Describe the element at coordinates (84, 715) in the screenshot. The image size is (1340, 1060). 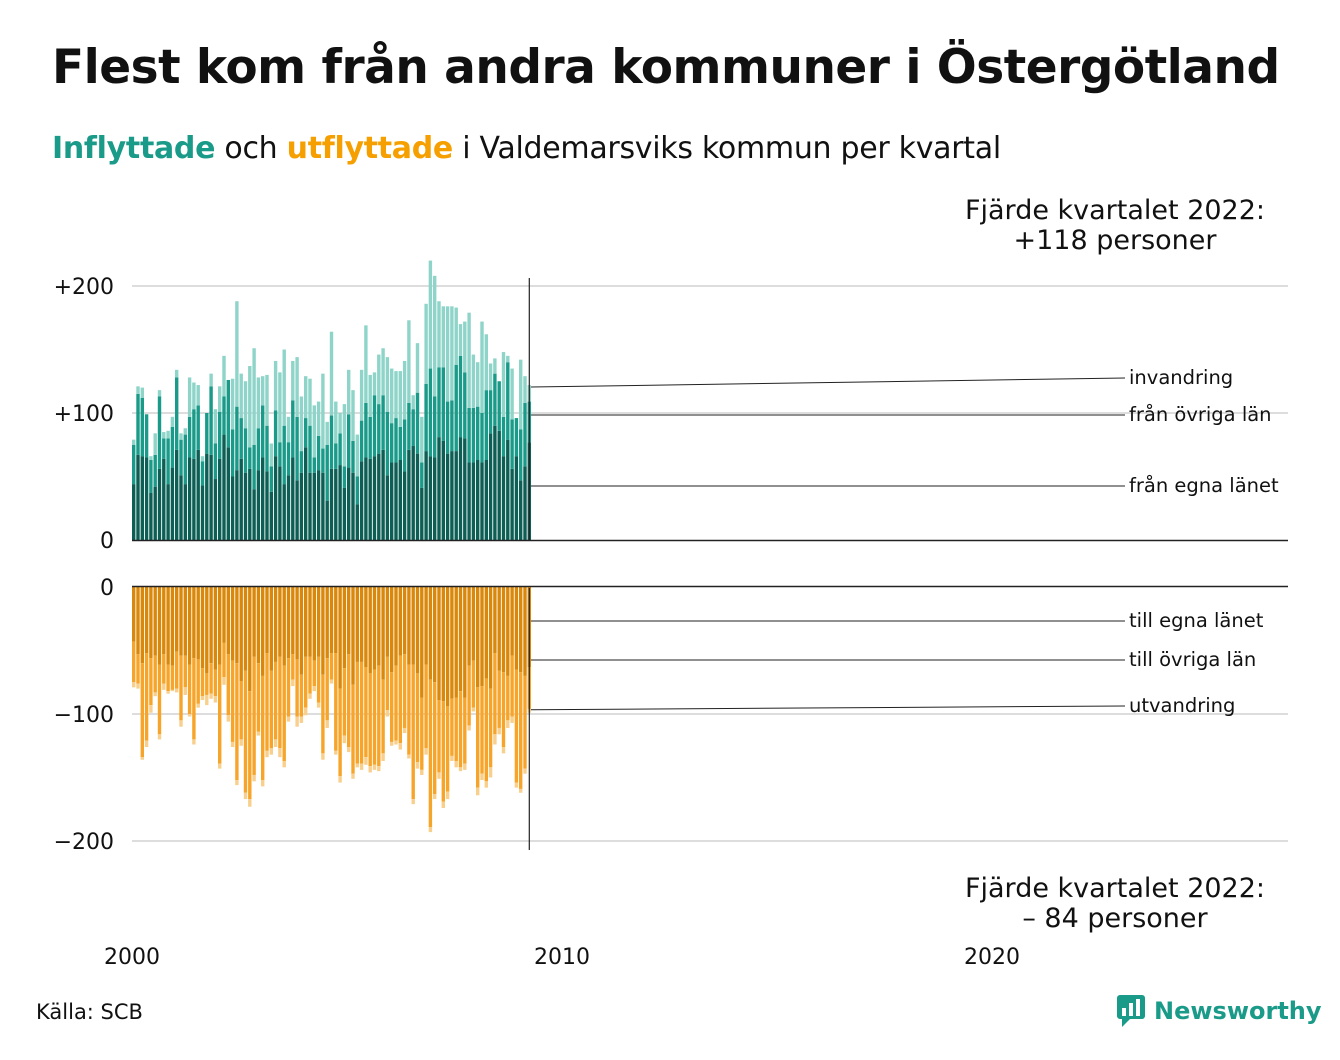
I see `y-tick-out-1: −100` at that location.